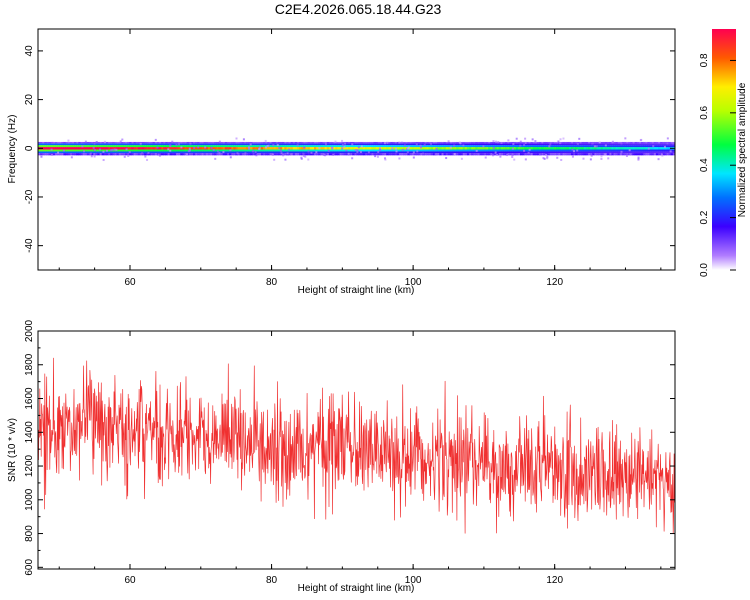 The image size is (750, 600). What do you see at coordinates (704, 165) in the screenshot?
I see `colorbar-tick-label: 0.4` at bounding box center [704, 165].